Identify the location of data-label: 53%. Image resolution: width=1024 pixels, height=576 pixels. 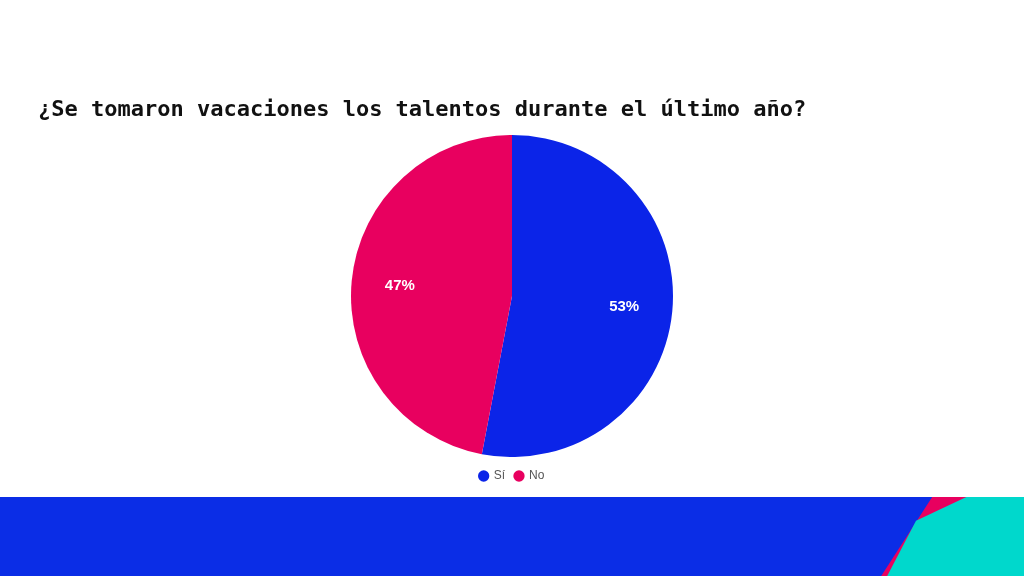
(624, 305).